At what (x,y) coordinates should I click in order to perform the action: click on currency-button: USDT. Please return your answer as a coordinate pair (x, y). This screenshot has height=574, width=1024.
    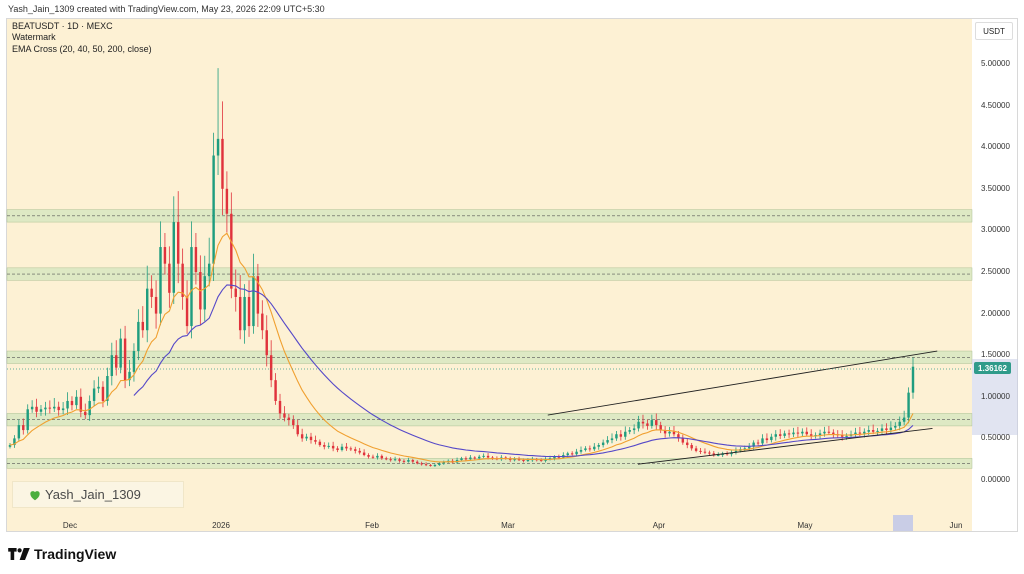
    Looking at the image, I should click on (994, 31).